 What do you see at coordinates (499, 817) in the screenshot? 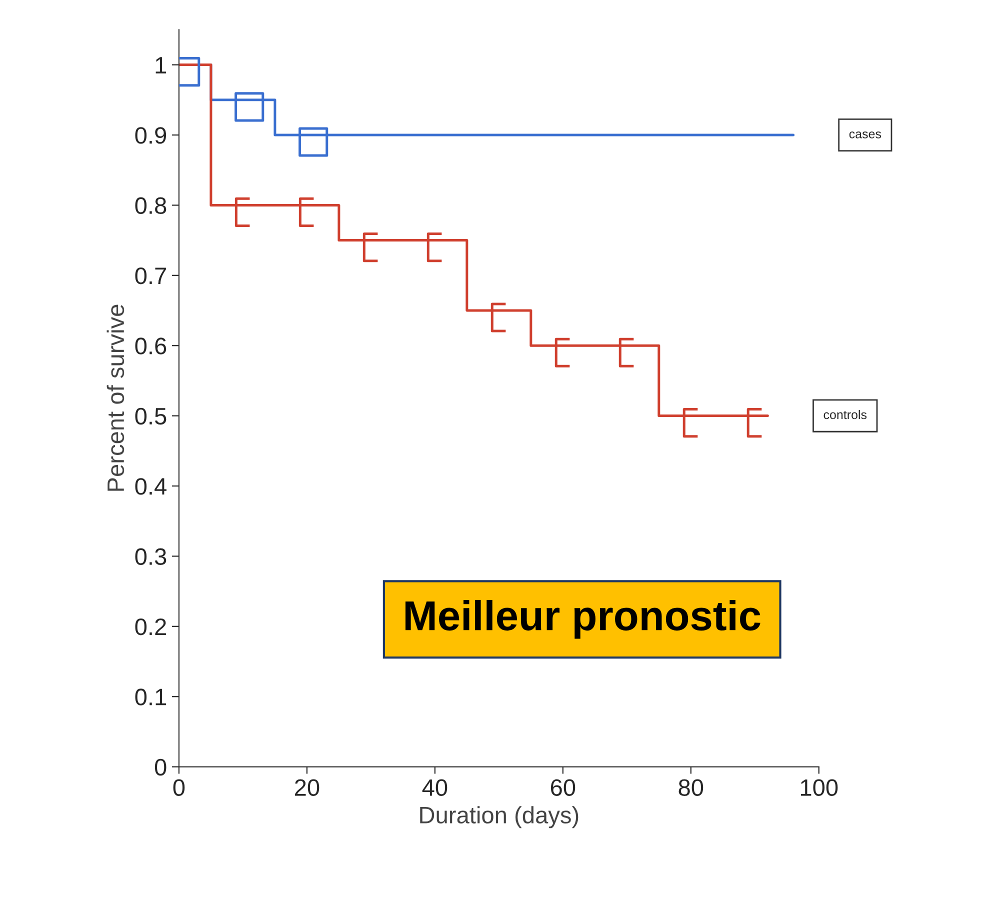
I see `x-axis-title: Duration (days)` at bounding box center [499, 817].